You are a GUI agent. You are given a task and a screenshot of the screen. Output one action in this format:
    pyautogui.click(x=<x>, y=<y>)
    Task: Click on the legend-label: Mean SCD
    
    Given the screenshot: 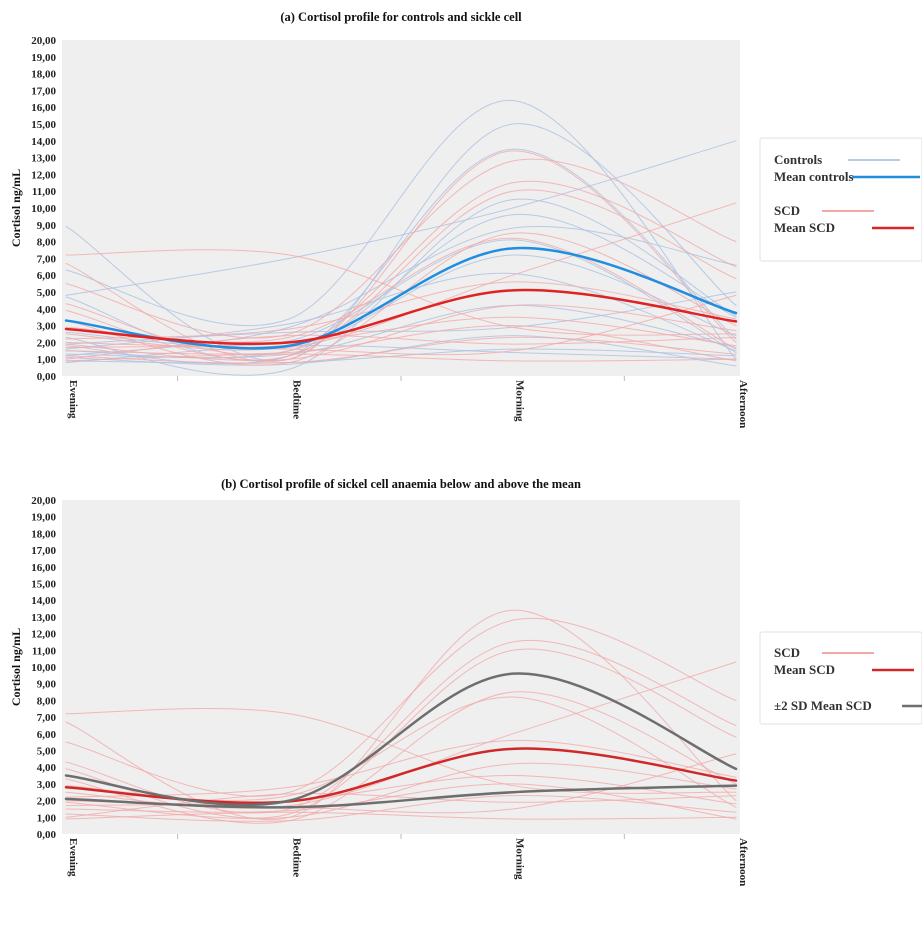 What is the action you would take?
    pyautogui.click(x=804, y=227)
    